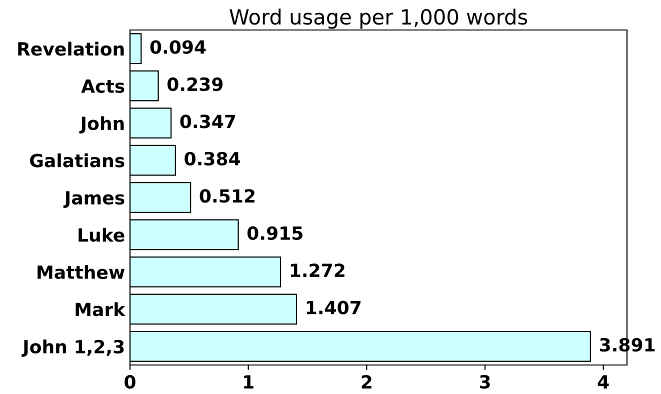 The height and width of the screenshot is (394, 661). I want to click on x-tick-label: 4, so click(603, 381).